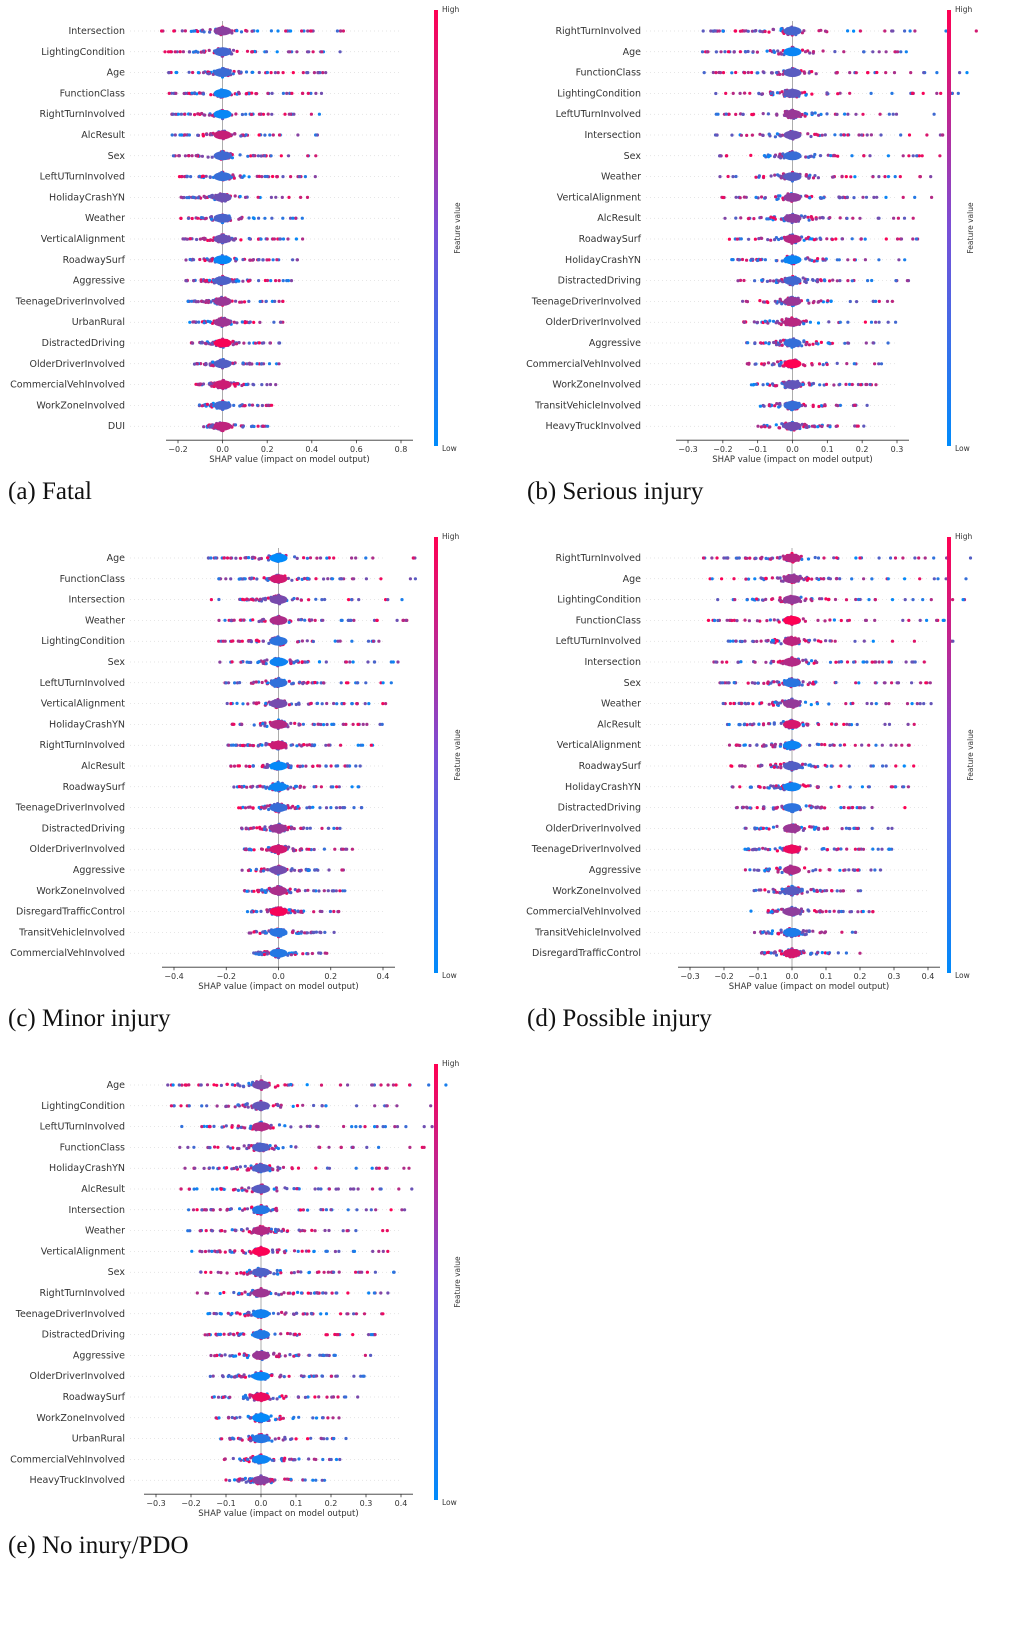  Describe the element at coordinates (962, 448) in the screenshot. I see `colorbar-low-label: Low` at that location.